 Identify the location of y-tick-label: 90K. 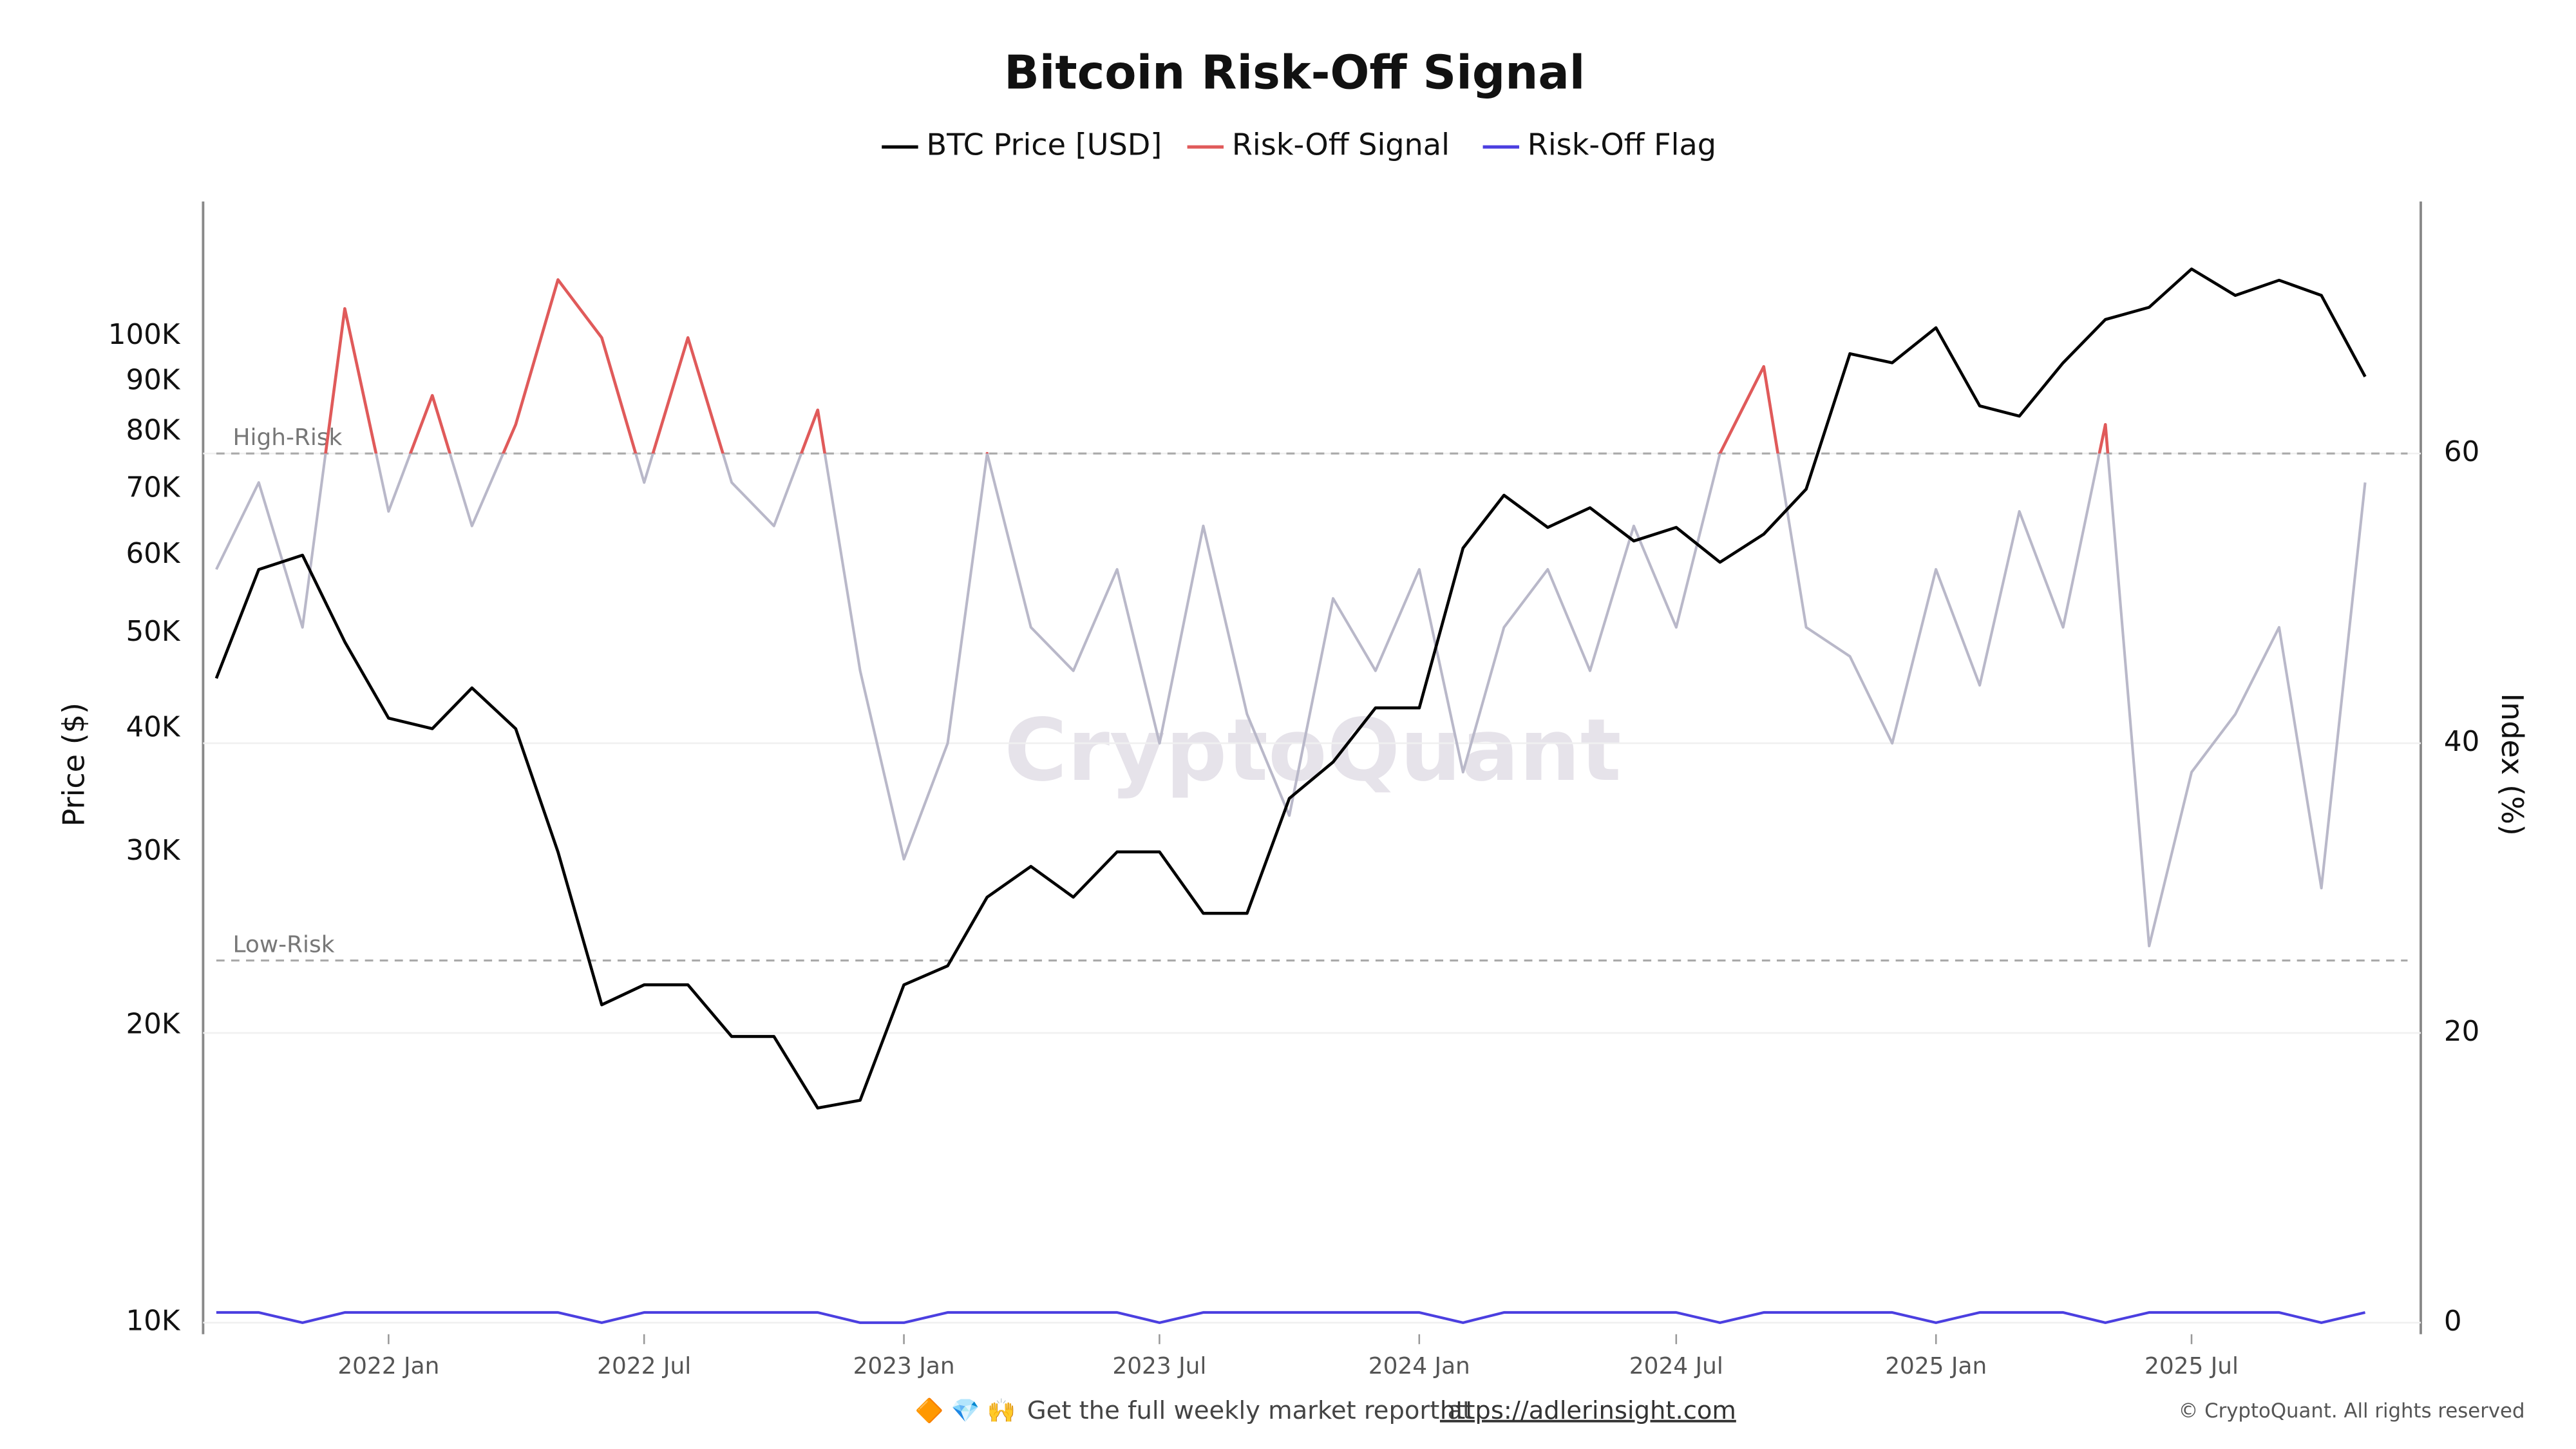
(153, 380).